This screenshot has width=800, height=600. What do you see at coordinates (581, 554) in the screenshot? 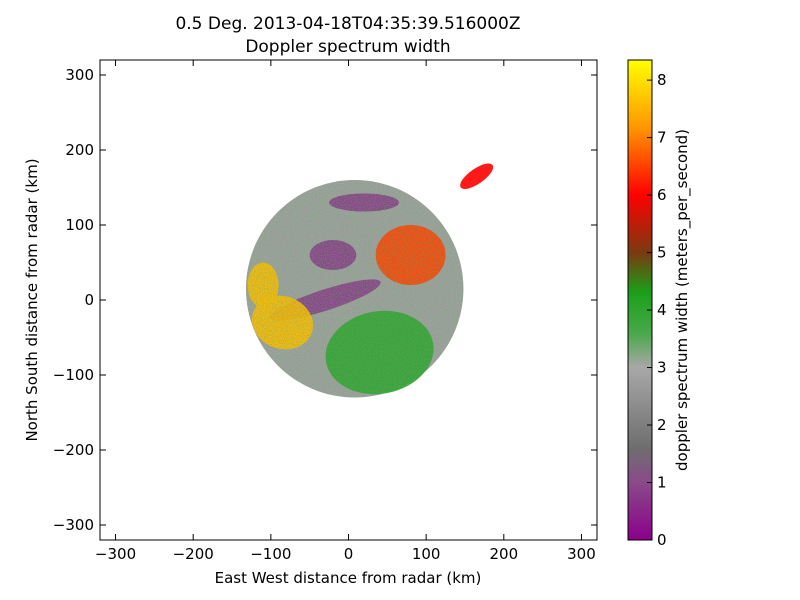
I see `x-tick-label: 300` at bounding box center [581, 554].